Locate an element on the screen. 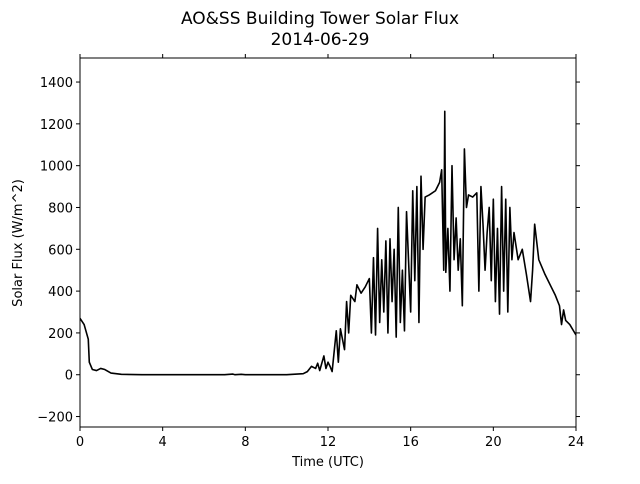  y-tick-label: 1400 is located at coordinates (56, 83).